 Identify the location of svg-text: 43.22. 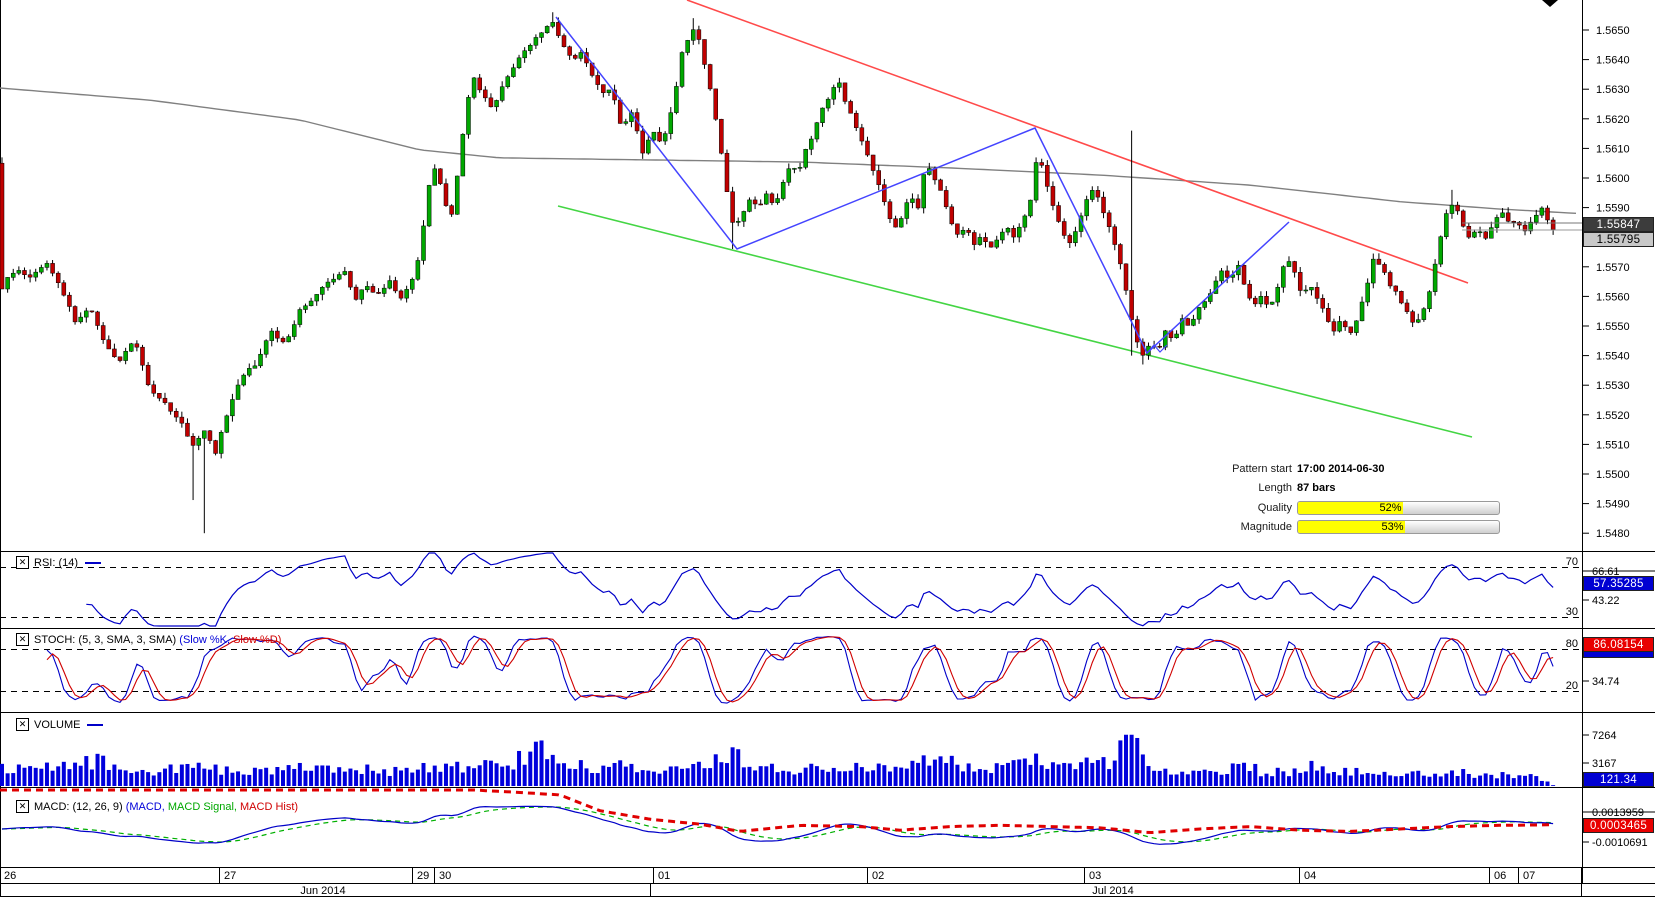
(1606, 601).